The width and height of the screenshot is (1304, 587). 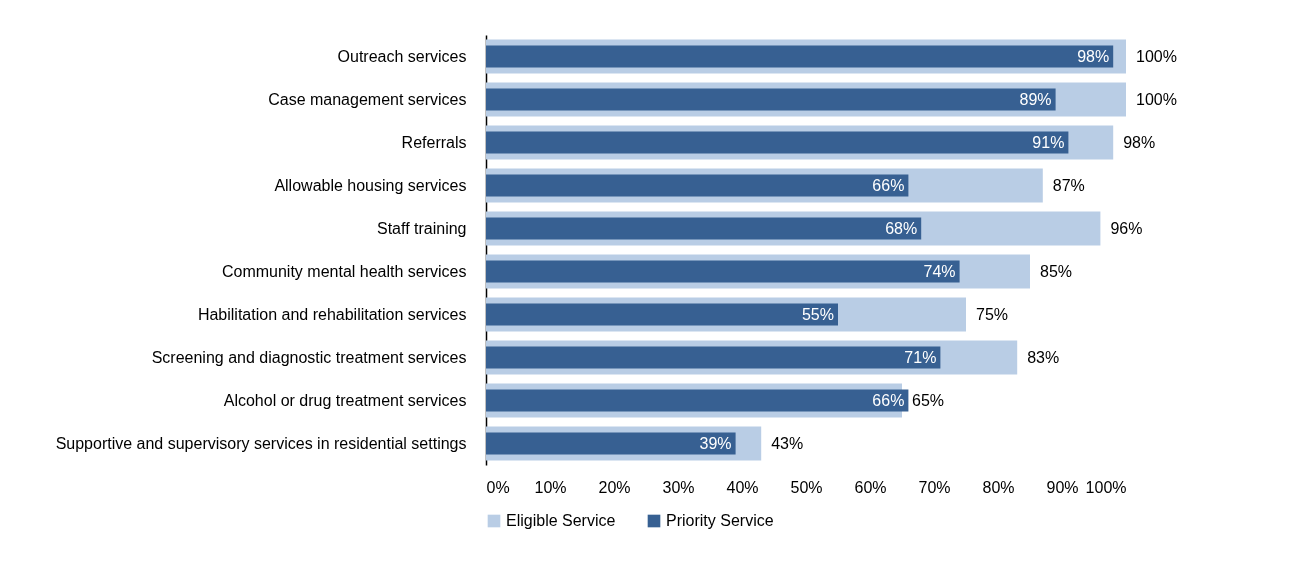 What do you see at coordinates (261, 443) in the screenshot?
I see `y-tick-label: Supportive and supervisory services in residential settings` at bounding box center [261, 443].